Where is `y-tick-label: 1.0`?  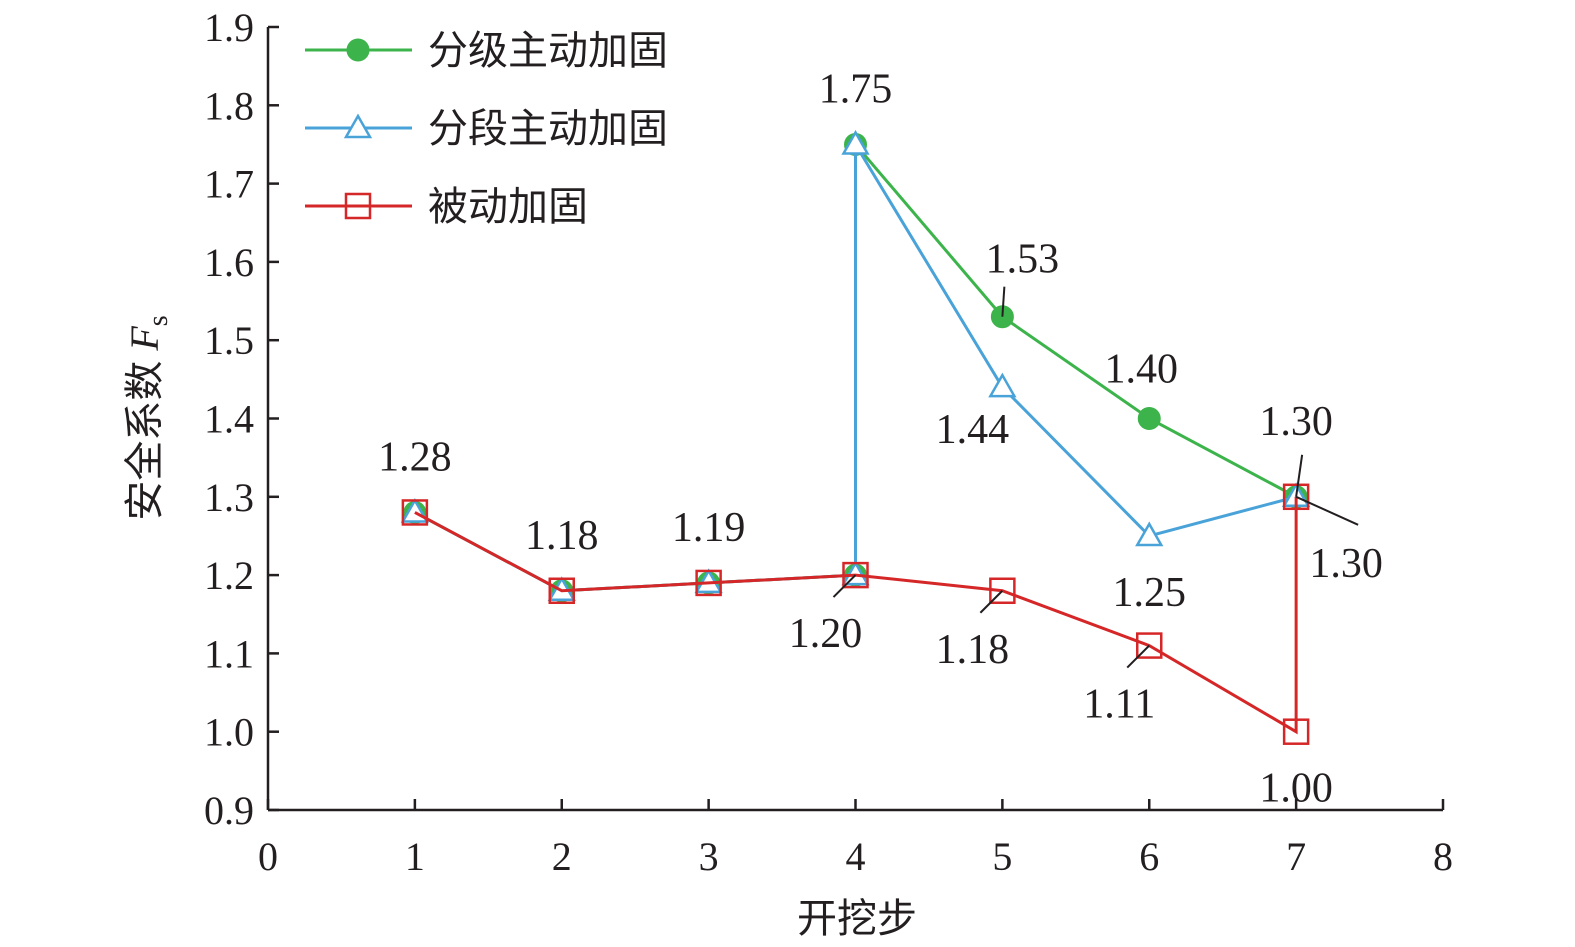
y-tick-label: 1.0 is located at coordinates (229, 732).